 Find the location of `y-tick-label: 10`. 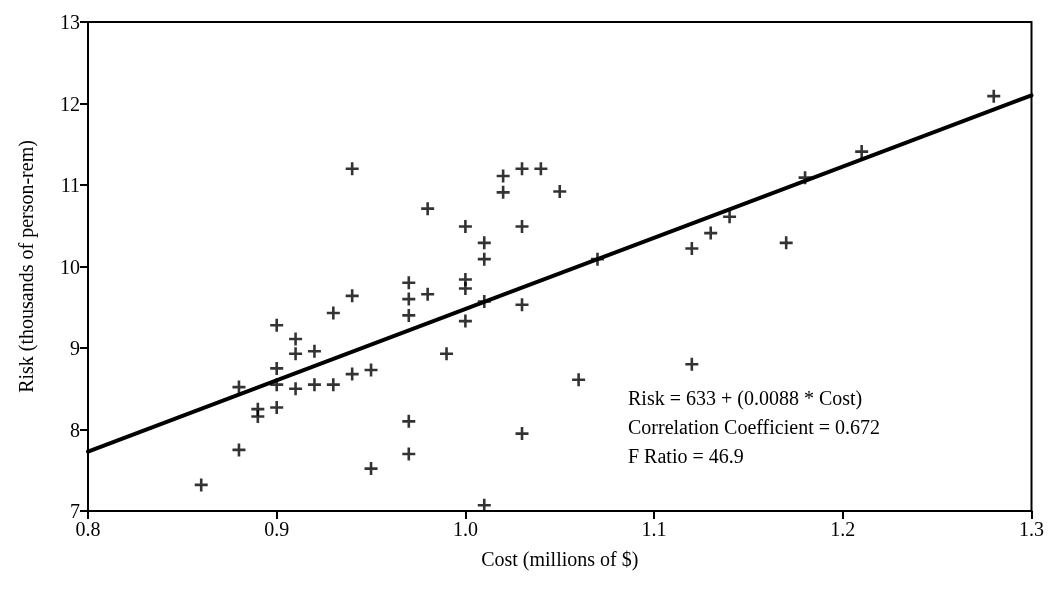

y-tick-label: 10 is located at coordinates (70, 266).